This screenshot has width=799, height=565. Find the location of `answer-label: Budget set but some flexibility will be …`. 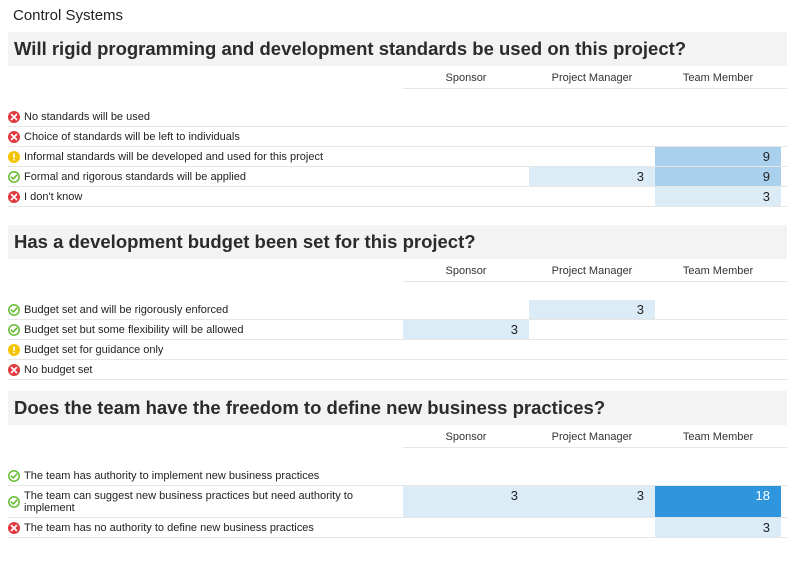

answer-label: Budget set but some flexibility will be … is located at coordinates (134, 329).